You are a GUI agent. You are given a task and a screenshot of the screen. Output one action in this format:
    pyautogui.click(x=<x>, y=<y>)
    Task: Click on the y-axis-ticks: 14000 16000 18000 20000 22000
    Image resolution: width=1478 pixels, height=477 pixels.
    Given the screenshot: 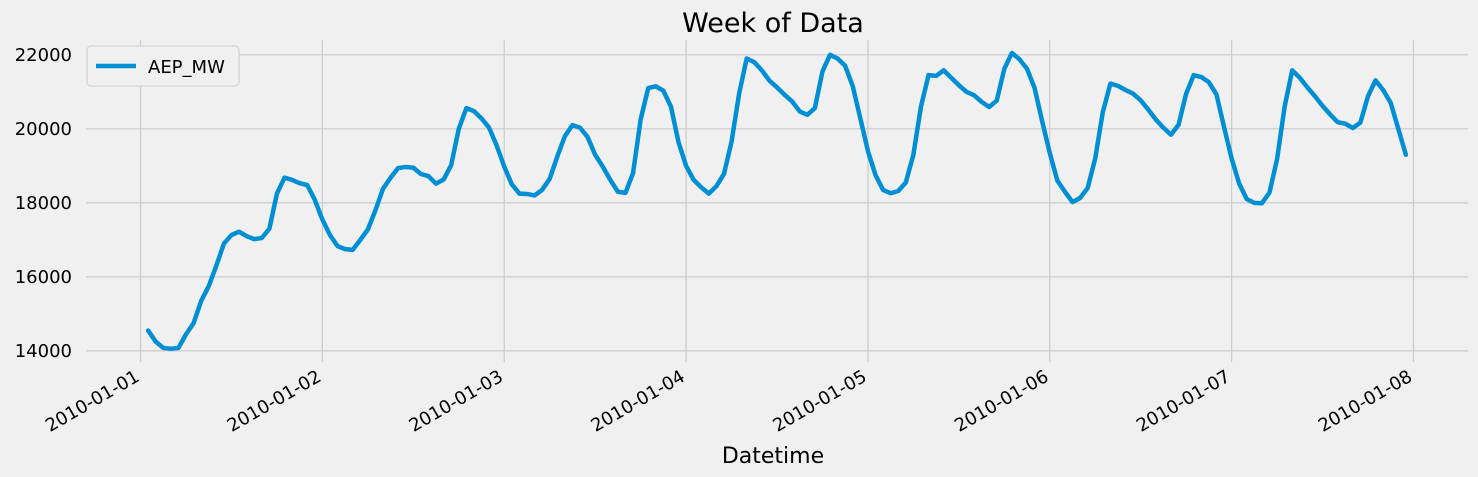 What is the action you would take?
    pyautogui.click(x=43, y=203)
    